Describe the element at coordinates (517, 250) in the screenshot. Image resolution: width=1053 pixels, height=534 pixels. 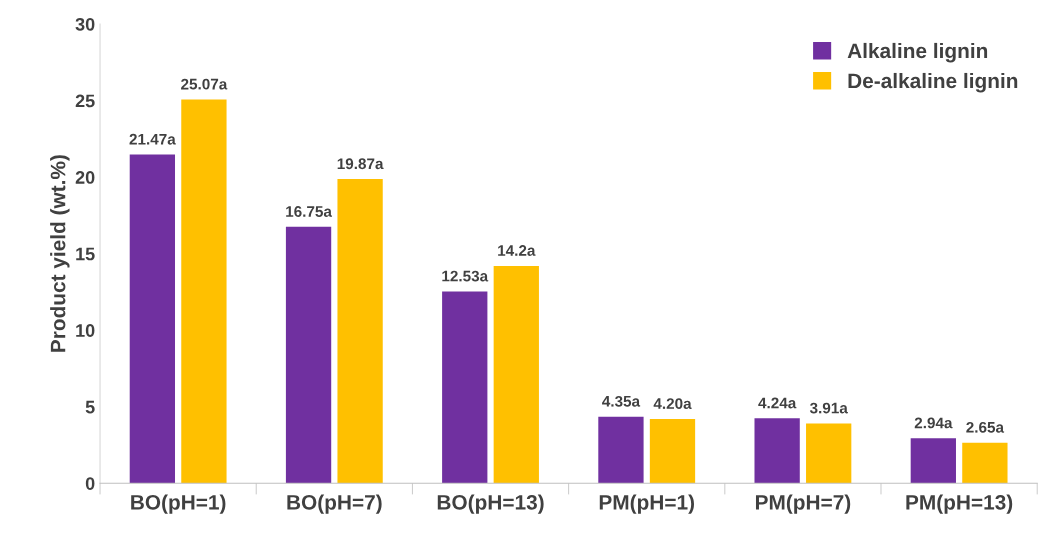
I see `data-label: 14.2a` at that location.